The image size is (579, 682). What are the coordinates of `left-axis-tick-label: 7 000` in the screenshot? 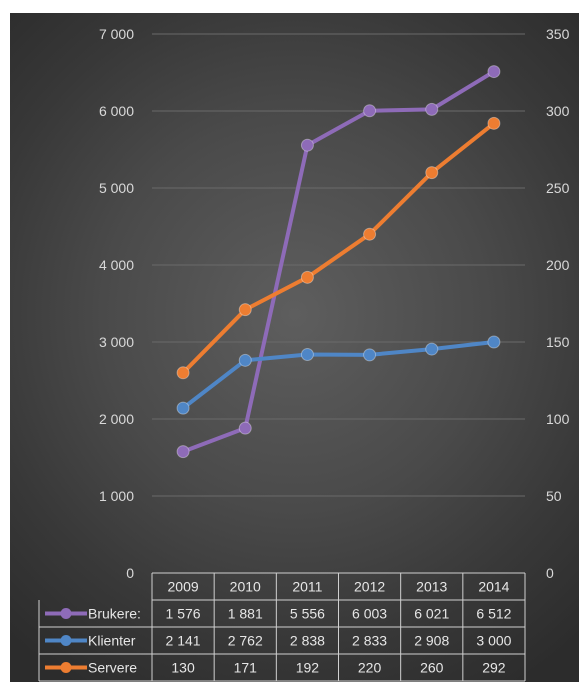 It's located at (116, 34).